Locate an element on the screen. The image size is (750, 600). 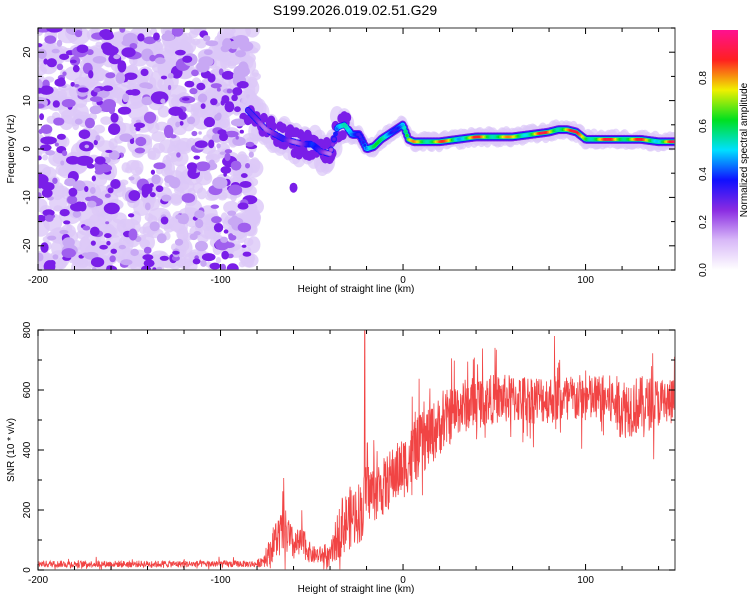
snr-x-tick-label: -100 is located at coordinates (221, 580).